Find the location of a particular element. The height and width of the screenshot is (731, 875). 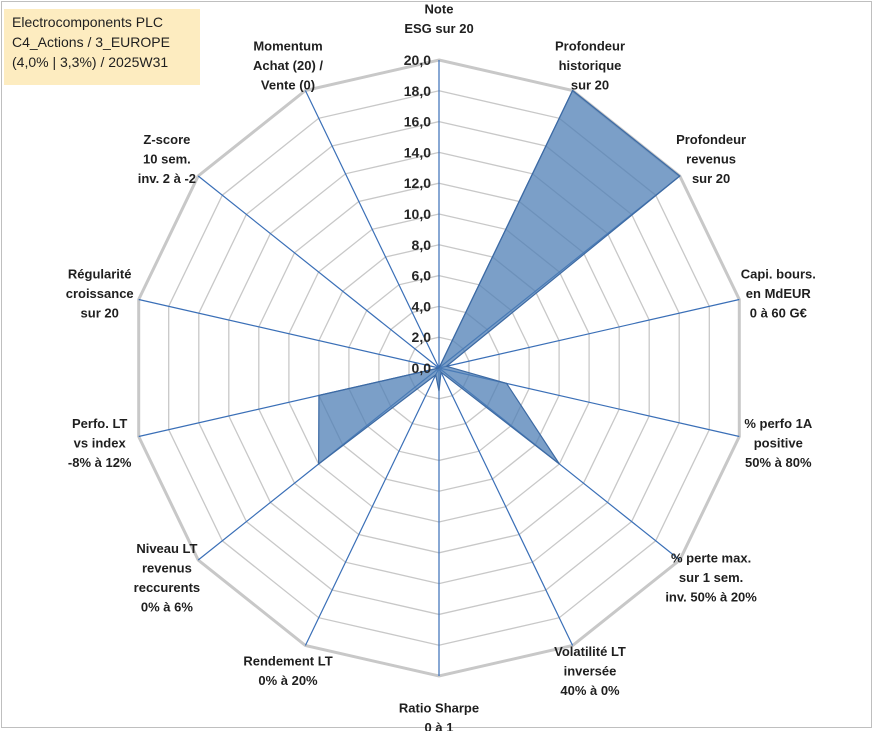

axis-label: % perfo 1A positive 50% à 80% is located at coordinates (778, 443).